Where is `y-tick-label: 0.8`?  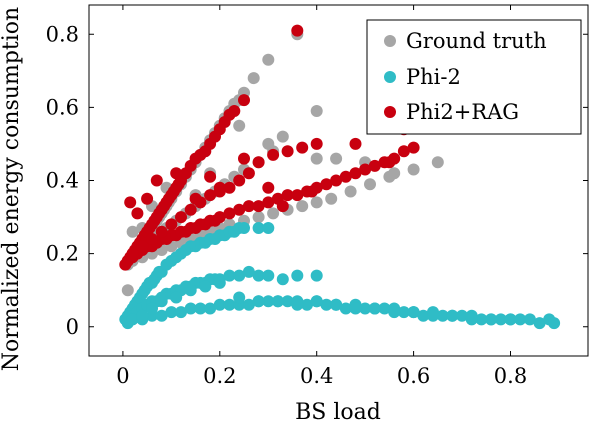
y-tick-label: 0.8 is located at coordinates (62, 34).